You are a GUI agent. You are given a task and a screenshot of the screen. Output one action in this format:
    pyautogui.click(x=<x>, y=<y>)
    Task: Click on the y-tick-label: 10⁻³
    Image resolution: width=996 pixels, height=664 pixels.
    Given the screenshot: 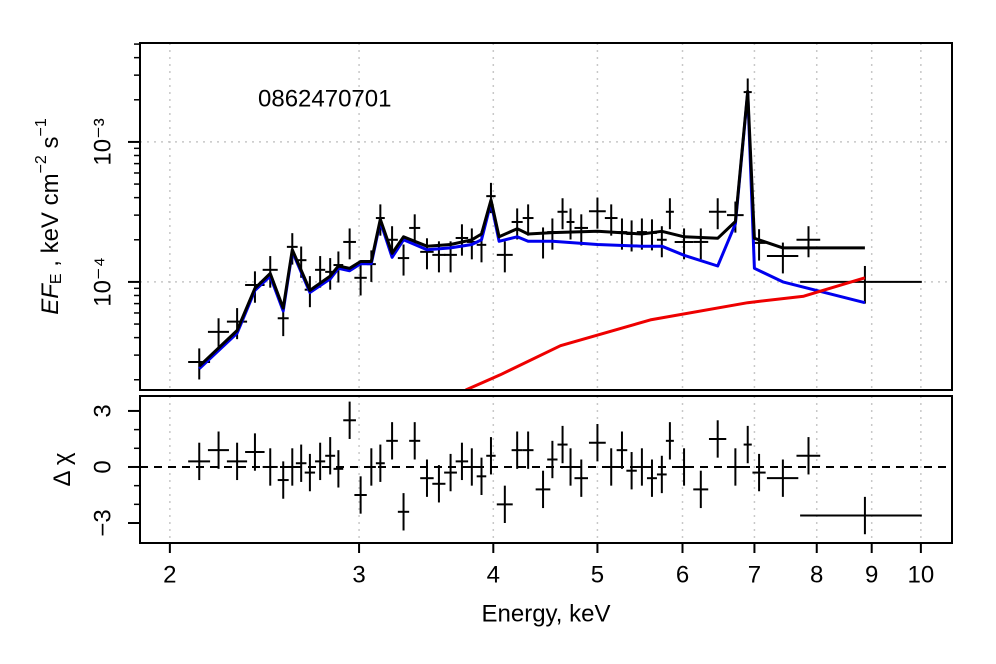 What is the action you would take?
    pyautogui.click(x=102, y=141)
    